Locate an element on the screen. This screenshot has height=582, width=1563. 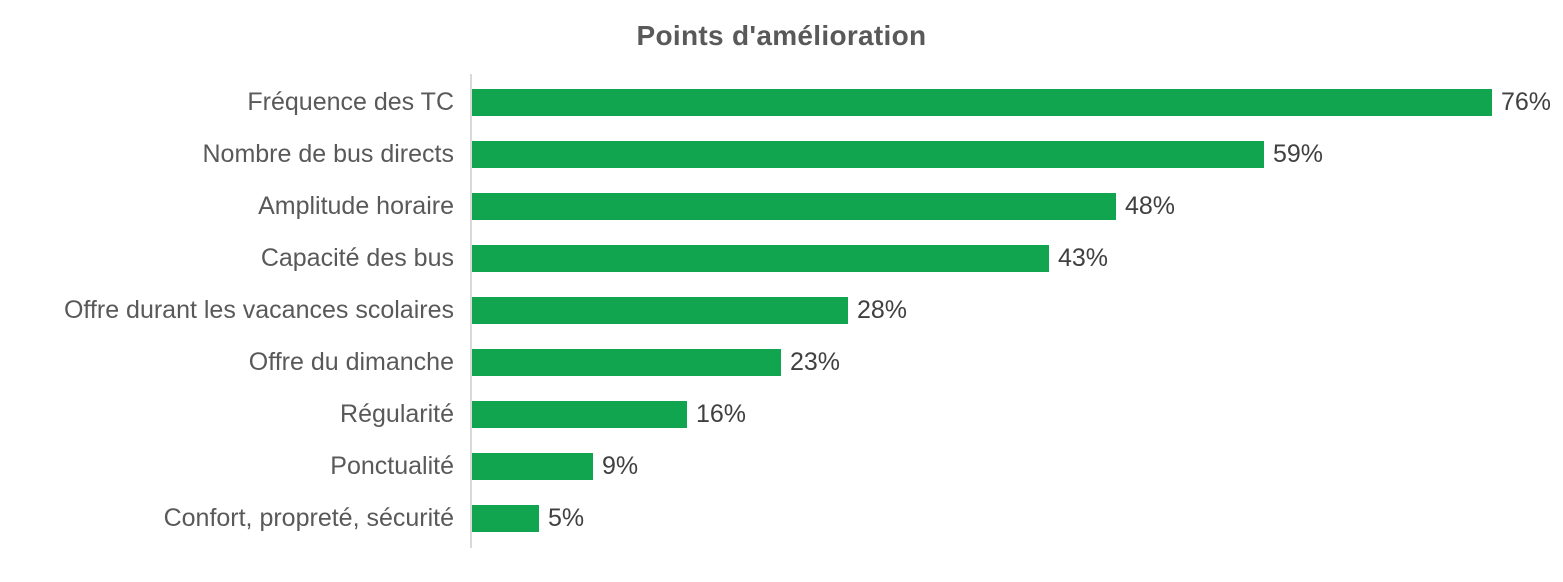
chart-row: Offre du dimanche 23% is located at coordinates (781, 362).